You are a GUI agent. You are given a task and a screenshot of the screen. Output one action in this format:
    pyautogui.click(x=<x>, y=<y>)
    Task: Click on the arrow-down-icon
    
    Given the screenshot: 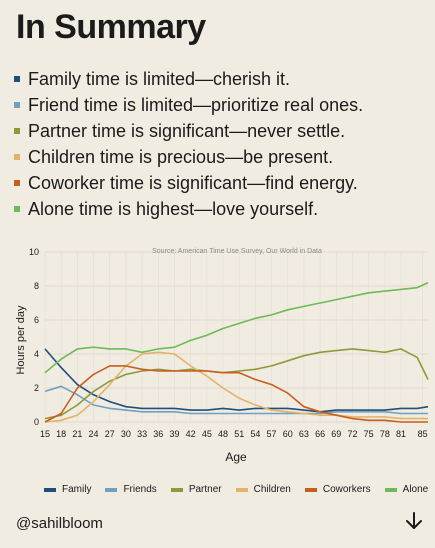 What is the action you would take?
    pyautogui.click(x=414, y=521)
    